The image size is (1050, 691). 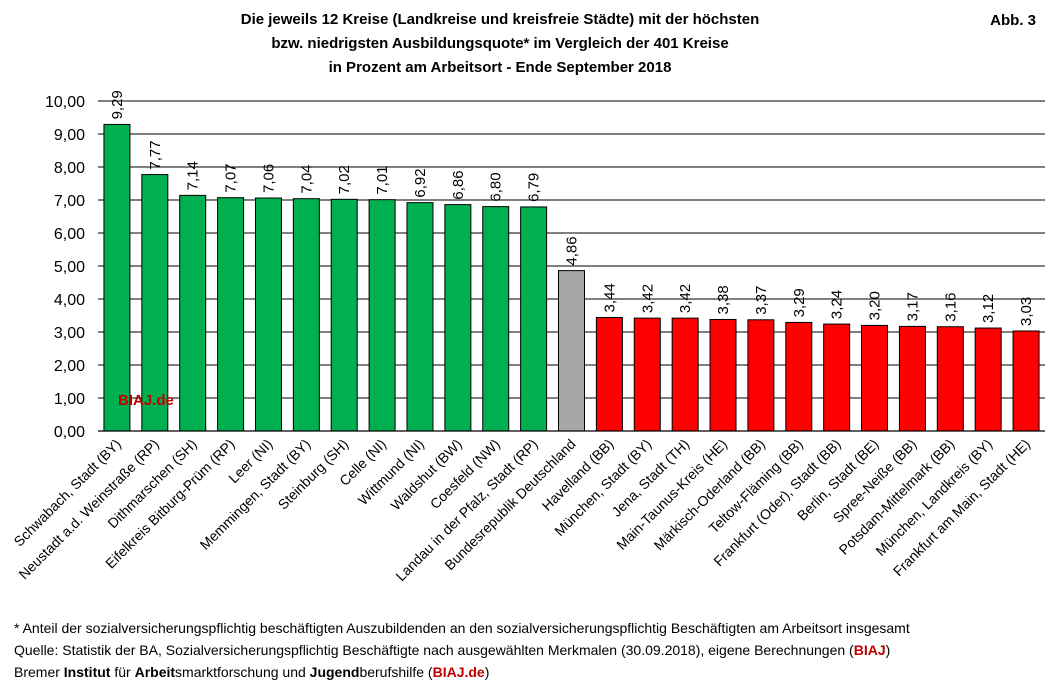 I want to click on y-tick-label: 2,00, so click(x=69, y=366).